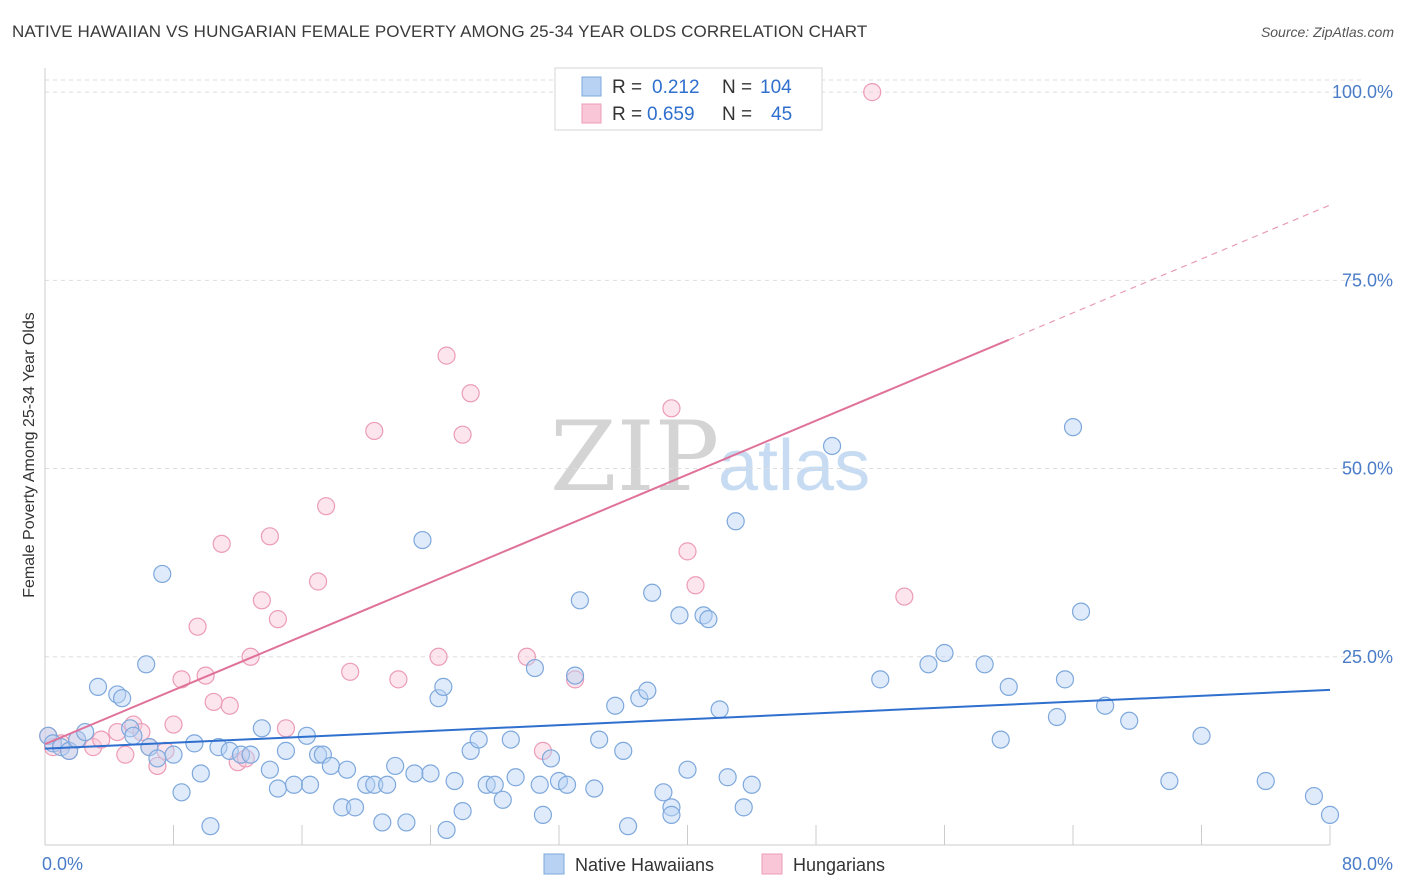  What do you see at coordinates (772, 864) in the screenshot?
I see `series-legend-pink-swatch` at bounding box center [772, 864].